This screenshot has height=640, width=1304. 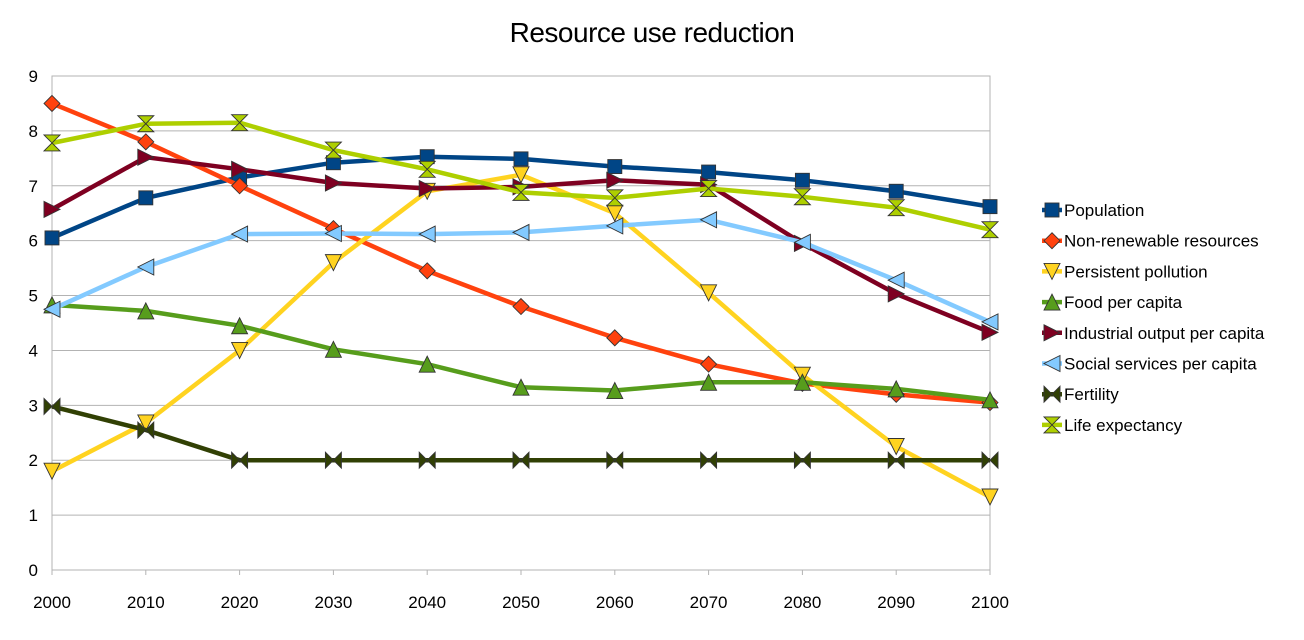 I want to click on legend-label: Fertility, so click(x=1091, y=394).